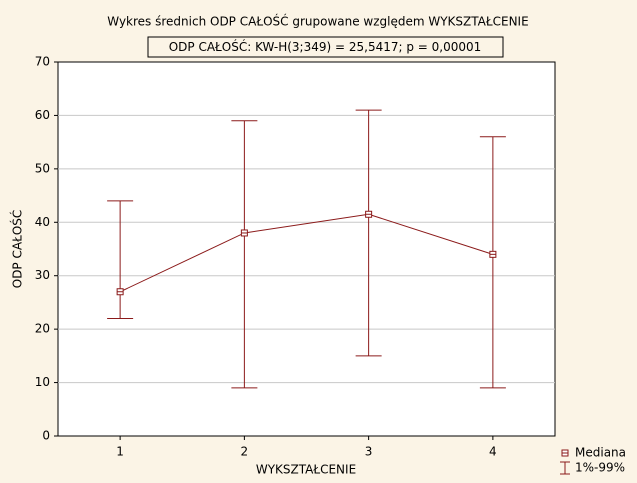 This screenshot has width=637, height=483. What do you see at coordinates (42, 222) in the screenshot?
I see `y-tick-label: 40` at bounding box center [42, 222].